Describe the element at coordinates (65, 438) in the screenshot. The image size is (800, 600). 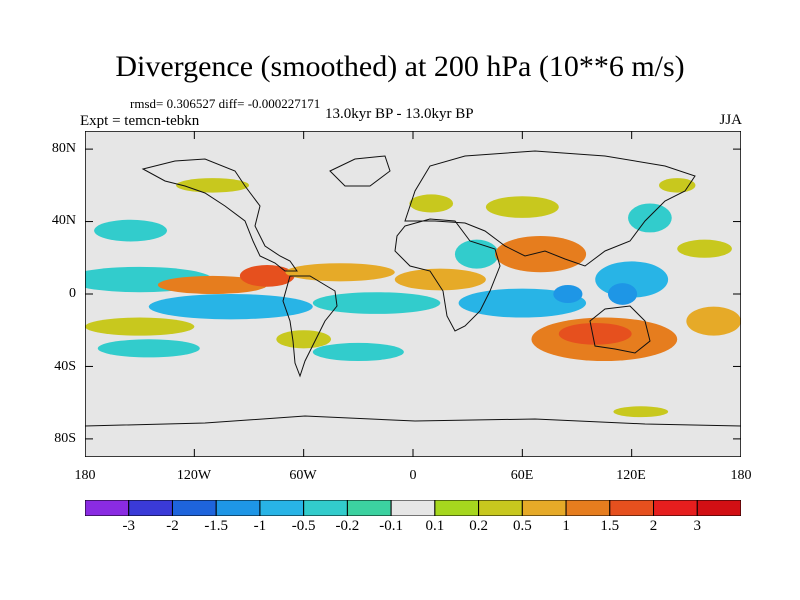
I see `lat-label-80s: 80S` at that location.